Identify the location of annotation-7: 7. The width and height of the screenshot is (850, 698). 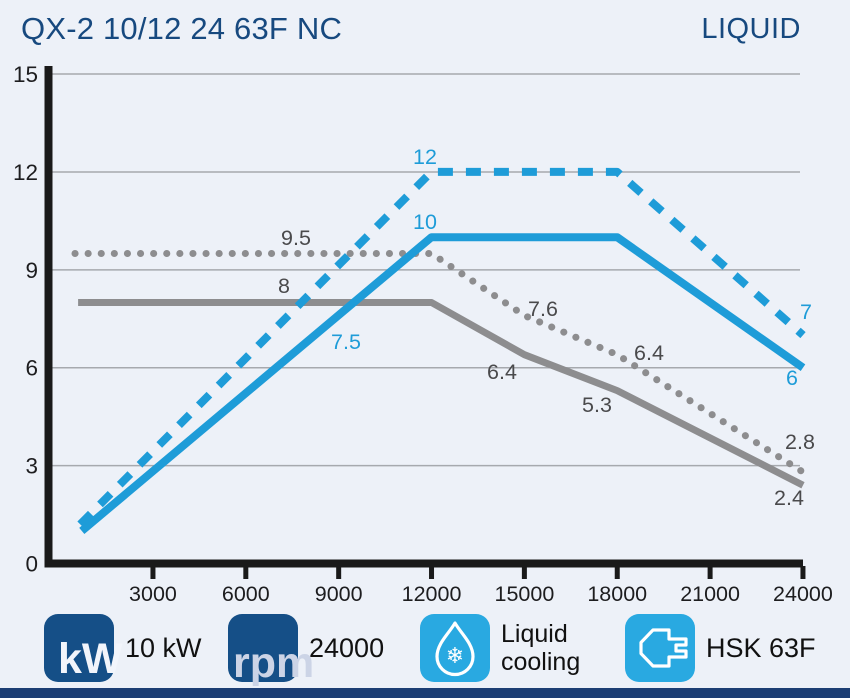
(806, 312).